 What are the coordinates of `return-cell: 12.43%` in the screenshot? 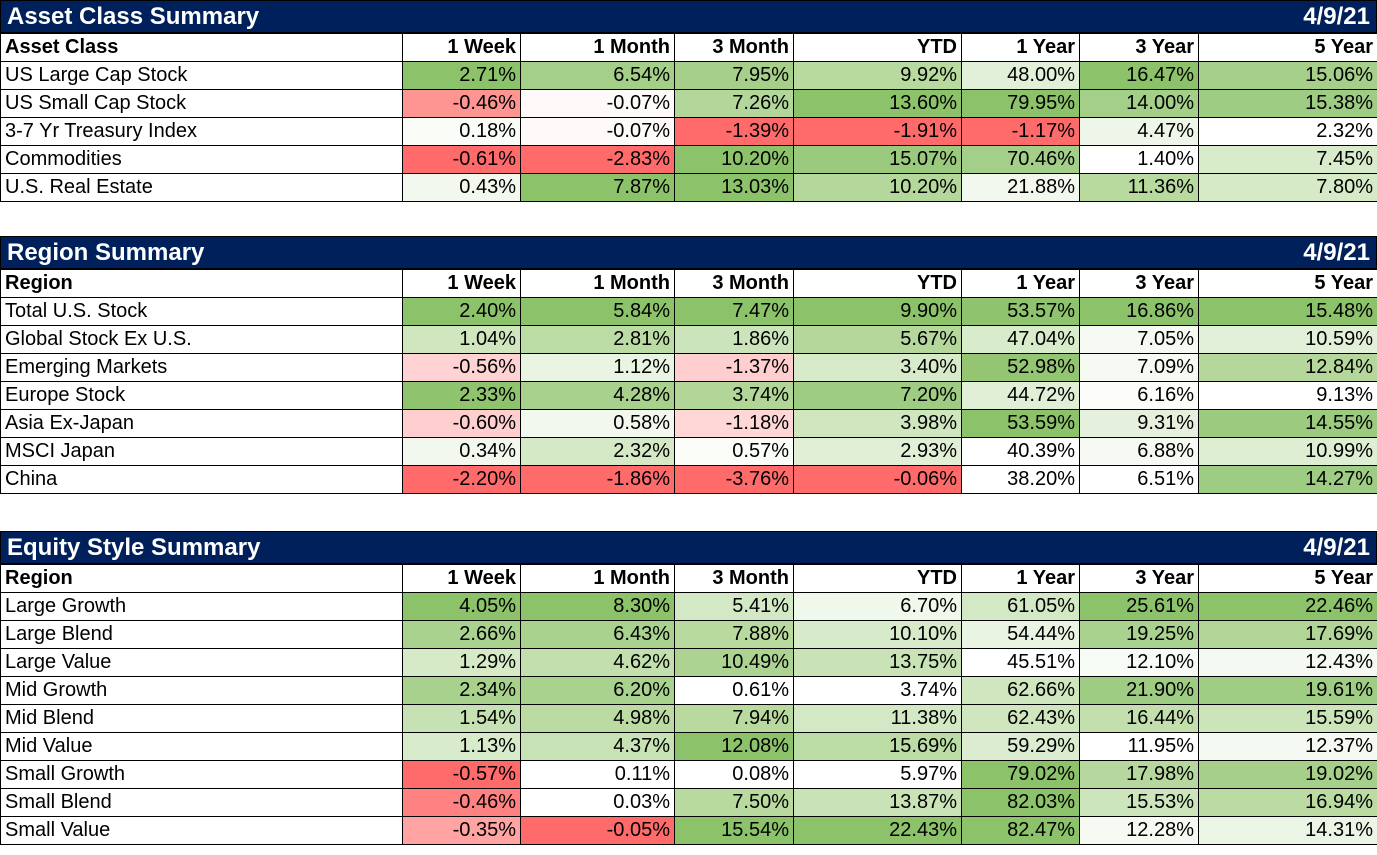 It's located at (1287, 662).